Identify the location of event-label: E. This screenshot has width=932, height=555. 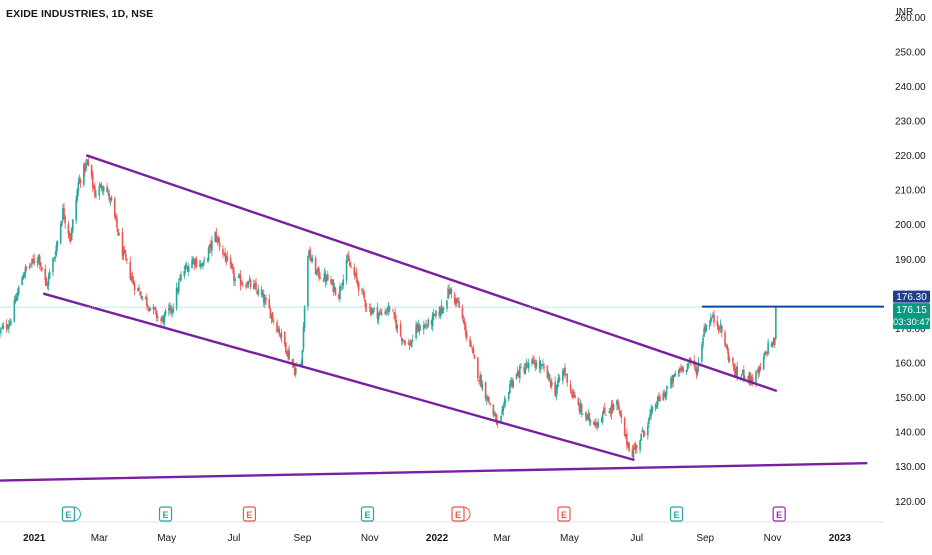
(458, 515).